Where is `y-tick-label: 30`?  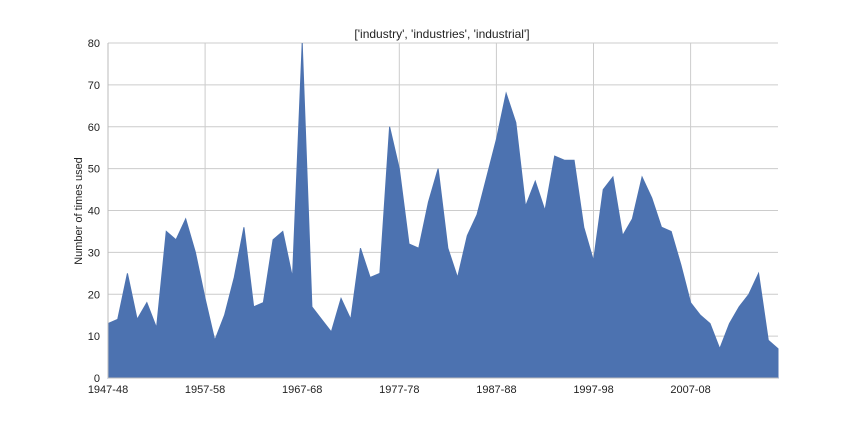 y-tick-label: 30 is located at coordinates (94, 253).